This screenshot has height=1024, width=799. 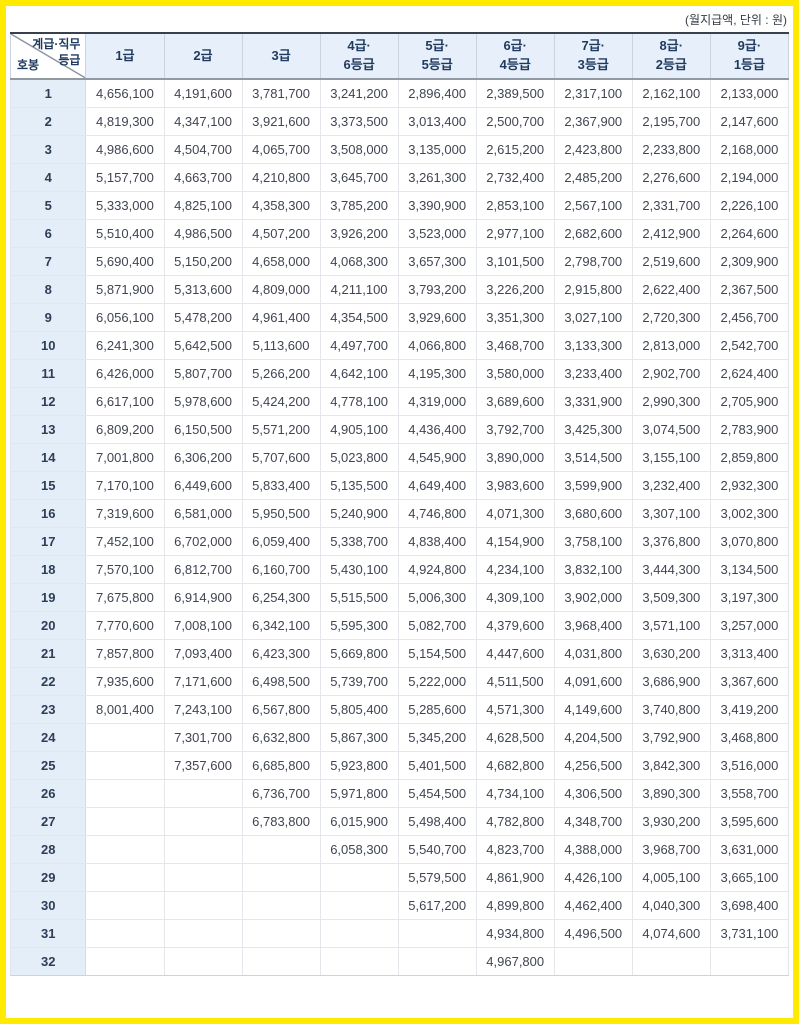 I want to click on salary-cell: 4,496,500, so click(x=593, y=933).